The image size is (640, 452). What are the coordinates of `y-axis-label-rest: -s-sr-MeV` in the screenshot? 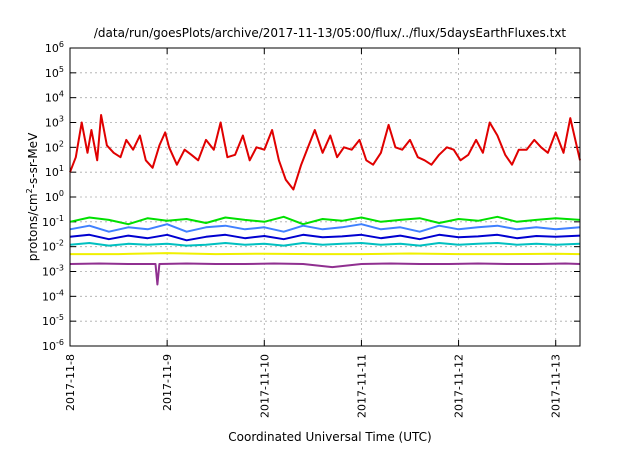 It's located at (33, 160).